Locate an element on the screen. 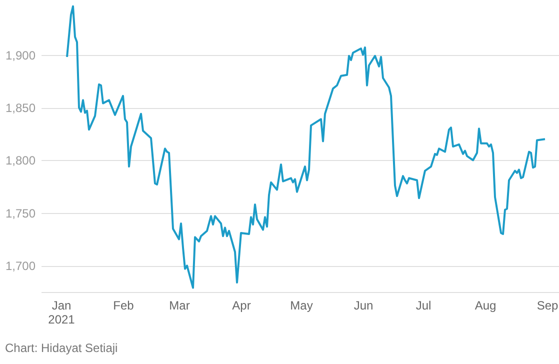 This screenshot has width=559, height=364. x-tick-label: Aug is located at coordinates (485, 305).